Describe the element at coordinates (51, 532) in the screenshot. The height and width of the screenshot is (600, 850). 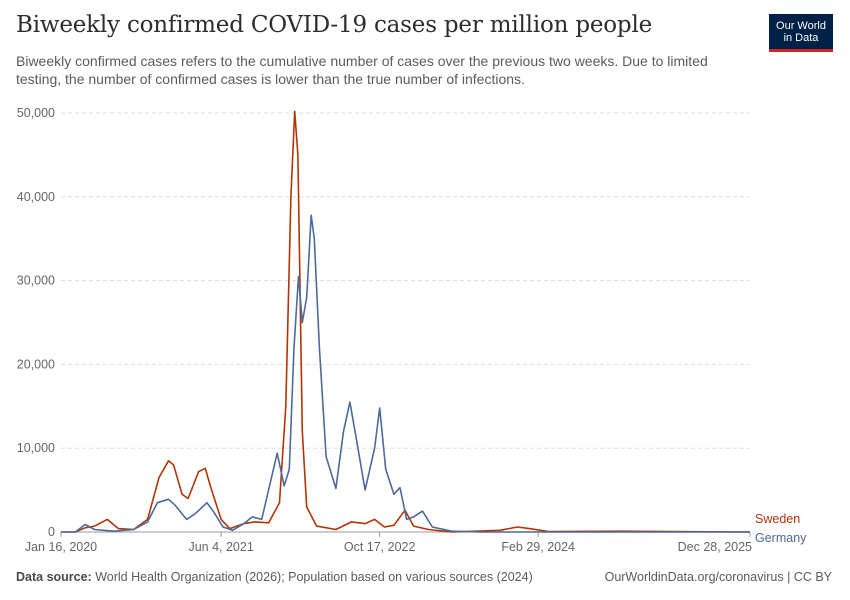
I see `y-tick-label: 0` at that location.